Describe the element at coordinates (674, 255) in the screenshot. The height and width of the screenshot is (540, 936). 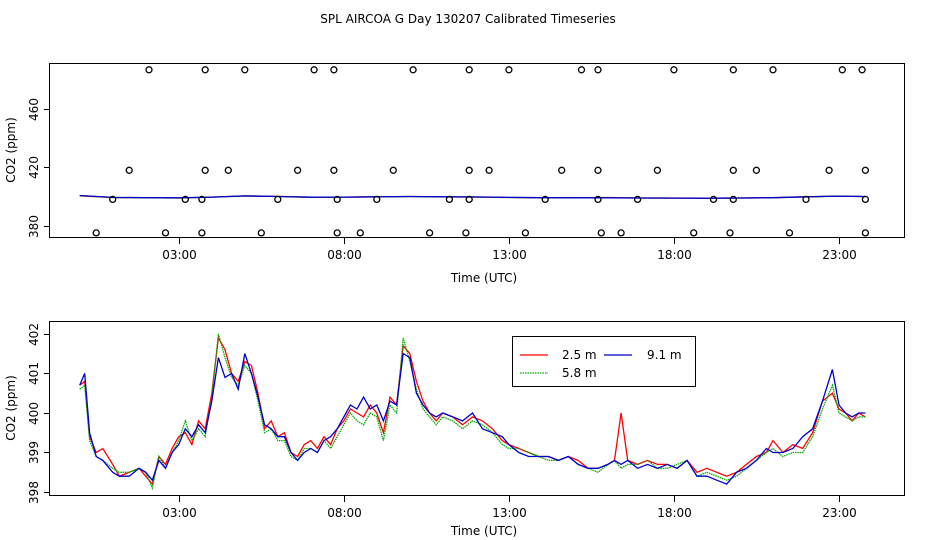
I see `top-x-tick-label: 18:00` at that location.